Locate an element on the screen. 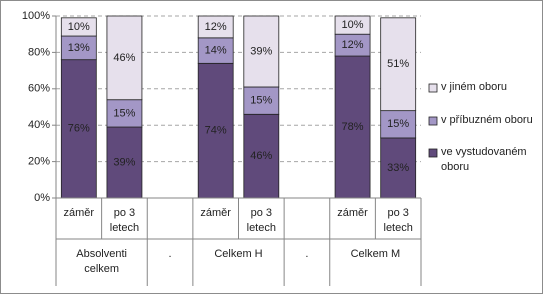 This screenshot has width=543, height=294. group-label: Absolventi celkem is located at coordinates (101, 261).